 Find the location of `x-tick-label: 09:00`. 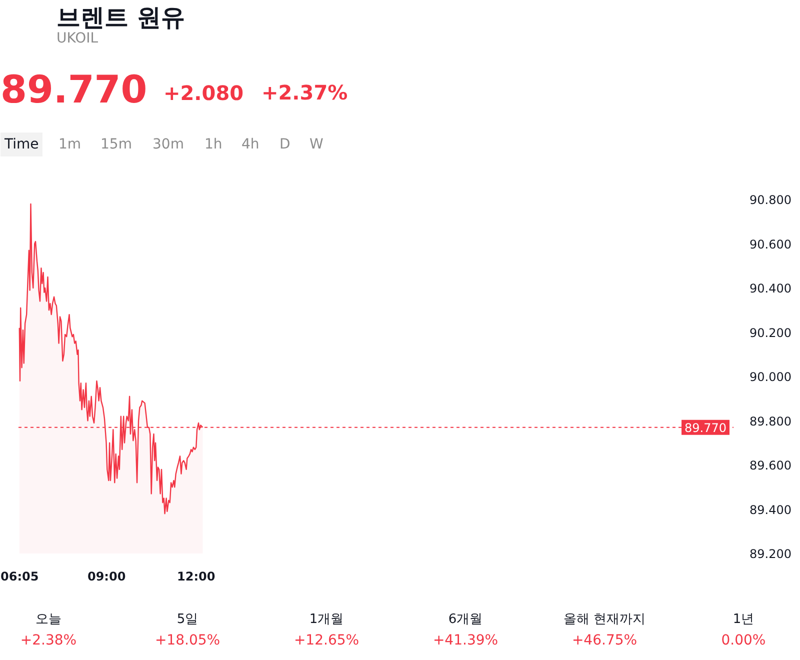

x-tick-label: 09:00 is located at coordinates (106, 577).